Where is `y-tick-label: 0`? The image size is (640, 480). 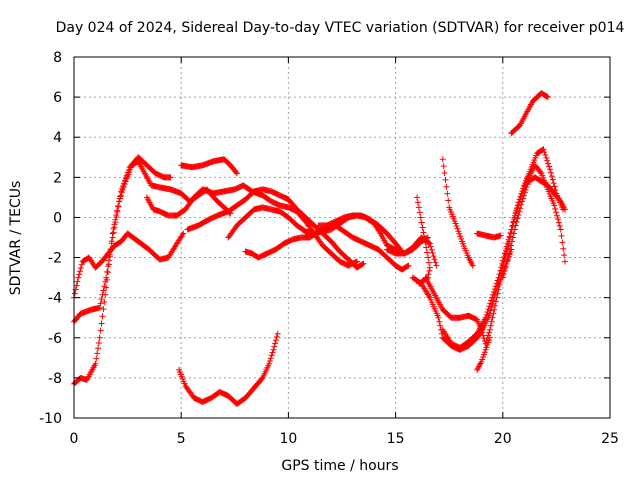
y-tick-label: 0 is located at coordinates (57, 218).